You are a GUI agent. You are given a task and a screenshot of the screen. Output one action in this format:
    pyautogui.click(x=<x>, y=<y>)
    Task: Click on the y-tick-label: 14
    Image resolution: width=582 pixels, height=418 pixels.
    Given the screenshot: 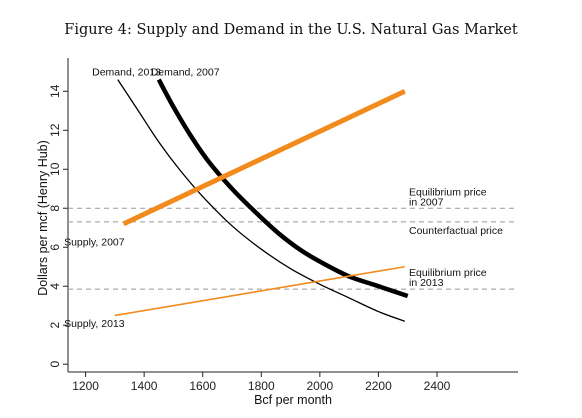 What is the action you would take?
    pyautogui.click(x=55, y=91)
    